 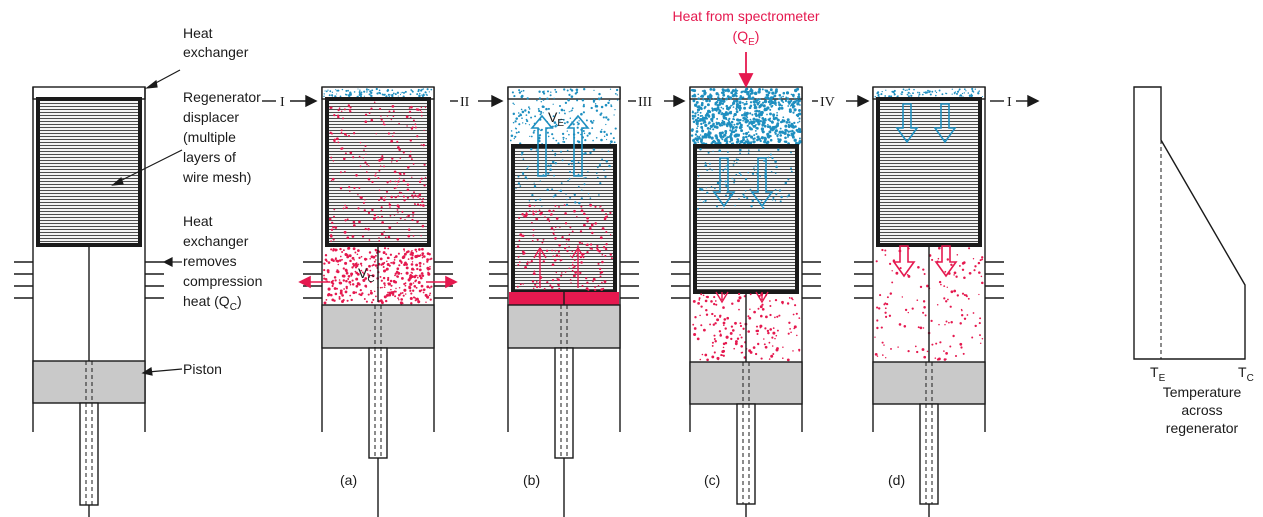 I want to click on heat-exchanger-fins, so click(x=89, y=280).